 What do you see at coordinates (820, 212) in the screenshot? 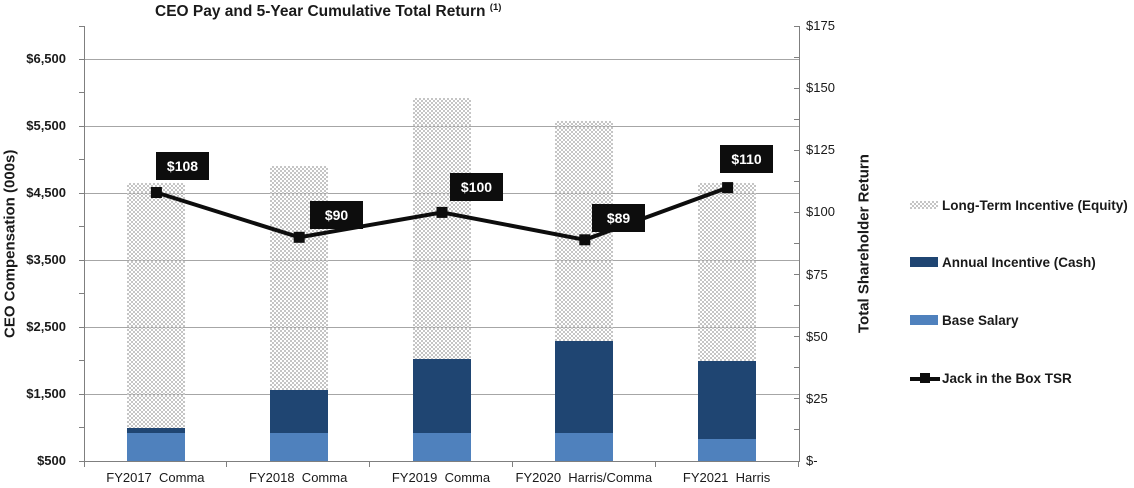
I see `right-axis-tick-label: $100` at bounding box center [820, 212].